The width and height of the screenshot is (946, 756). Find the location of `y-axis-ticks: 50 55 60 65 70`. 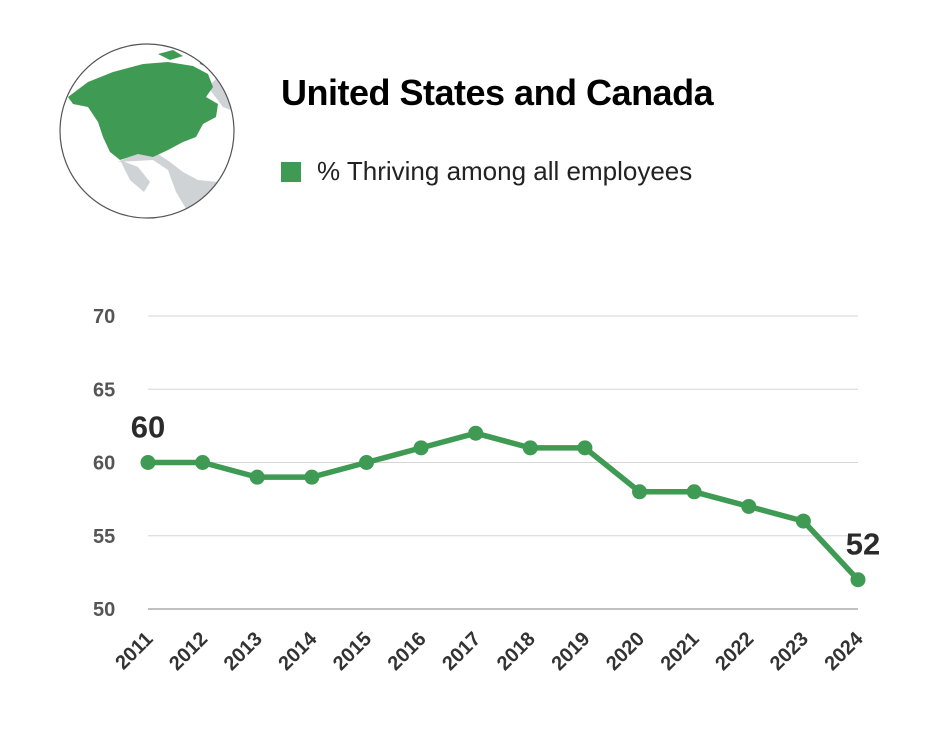

y-axis-ticks: 50 55 60 65 70 is located at coordinates (104, 463).